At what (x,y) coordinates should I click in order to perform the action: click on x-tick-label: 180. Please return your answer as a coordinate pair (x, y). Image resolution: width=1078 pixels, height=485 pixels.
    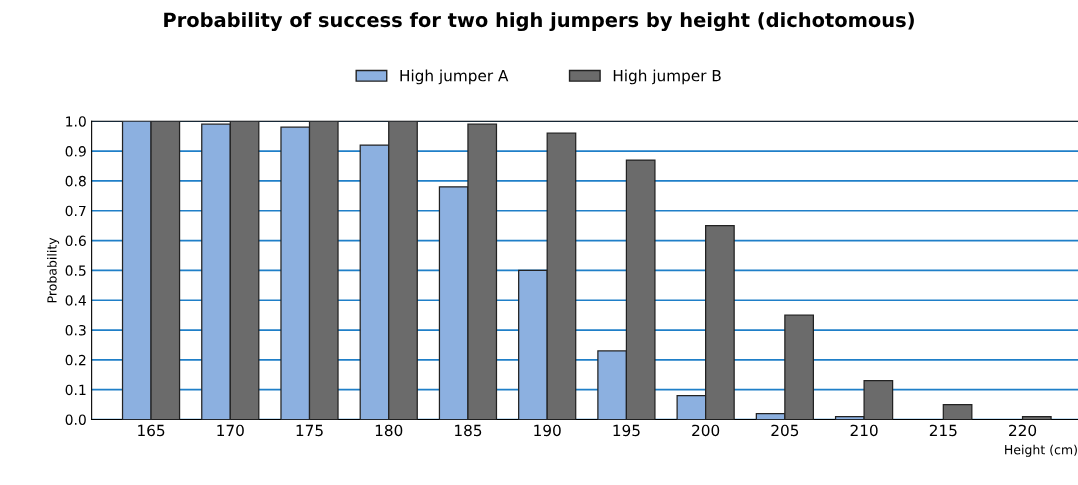
    Looking at the image, I should click on (389, 430).